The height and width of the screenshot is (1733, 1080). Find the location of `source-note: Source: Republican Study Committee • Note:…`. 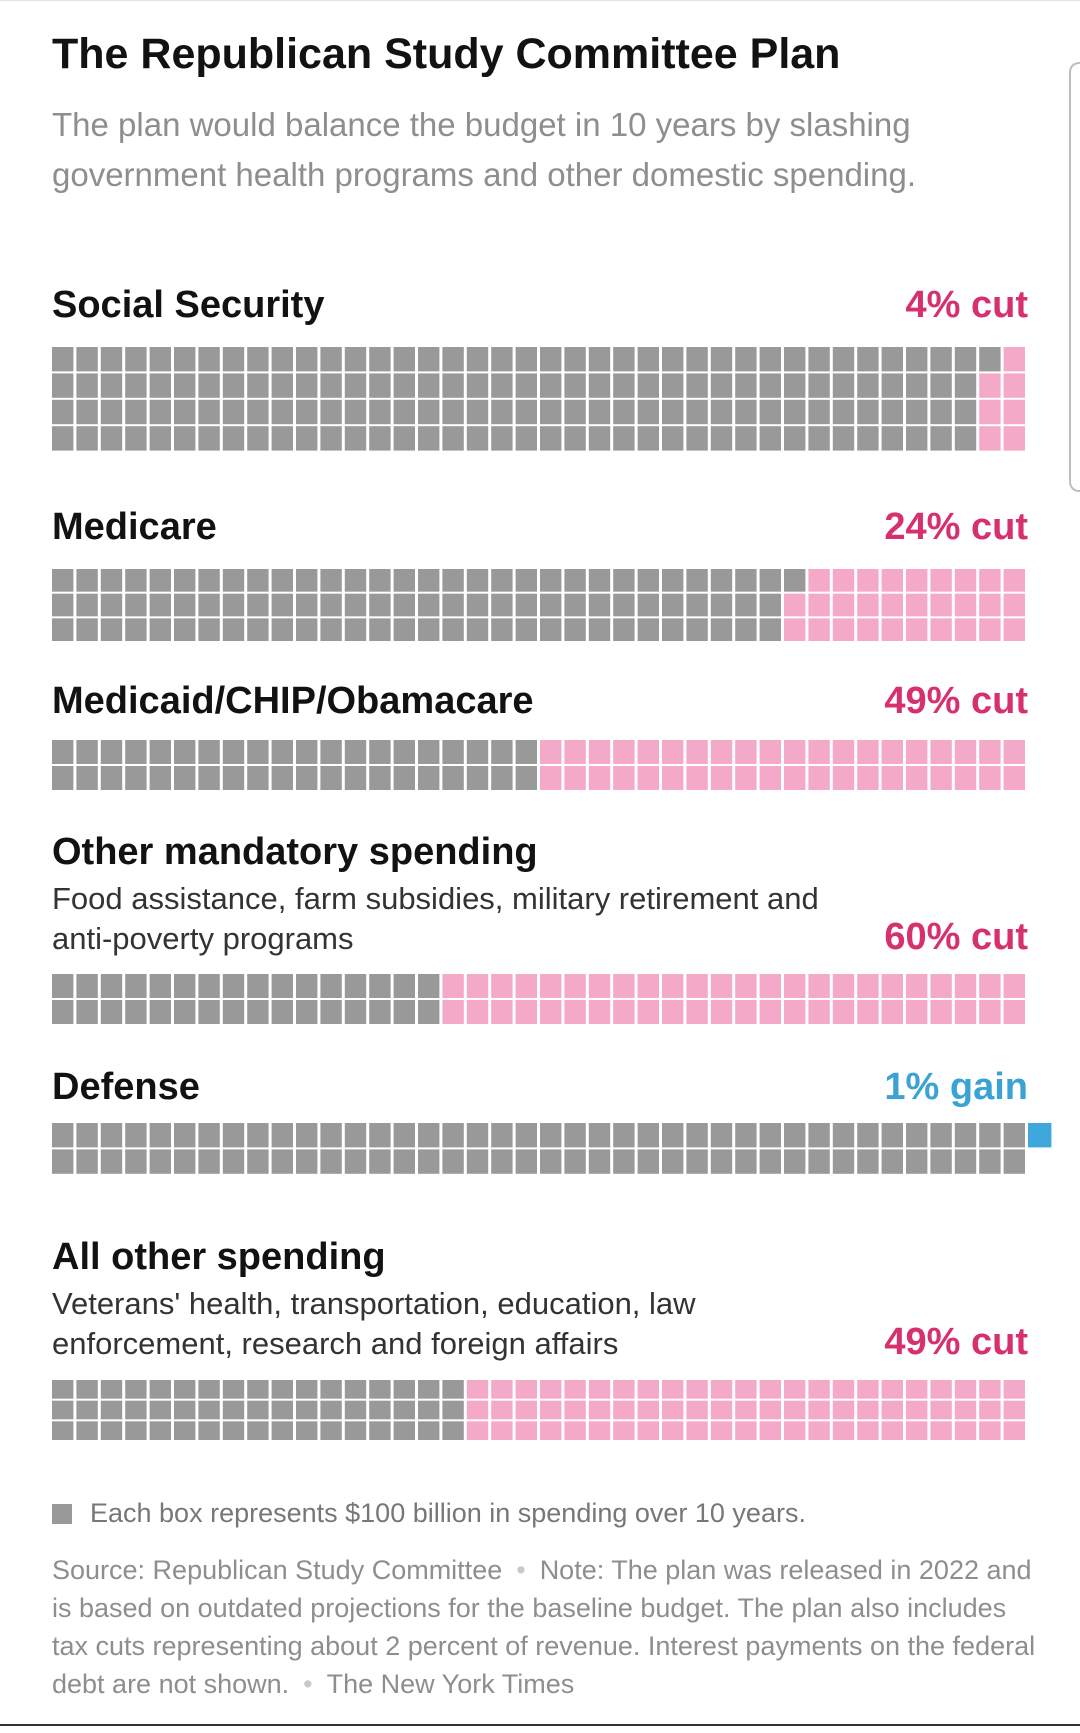

source-note: Source: Republican Study Committee • Note:… is located at coordinates (547, 1627).